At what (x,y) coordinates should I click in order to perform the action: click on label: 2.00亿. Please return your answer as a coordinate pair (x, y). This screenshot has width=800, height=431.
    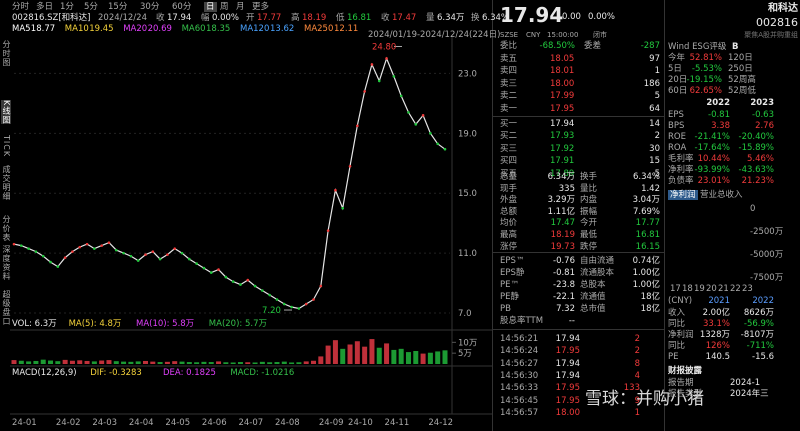
    Looking at the image, I should click on (716, 313).